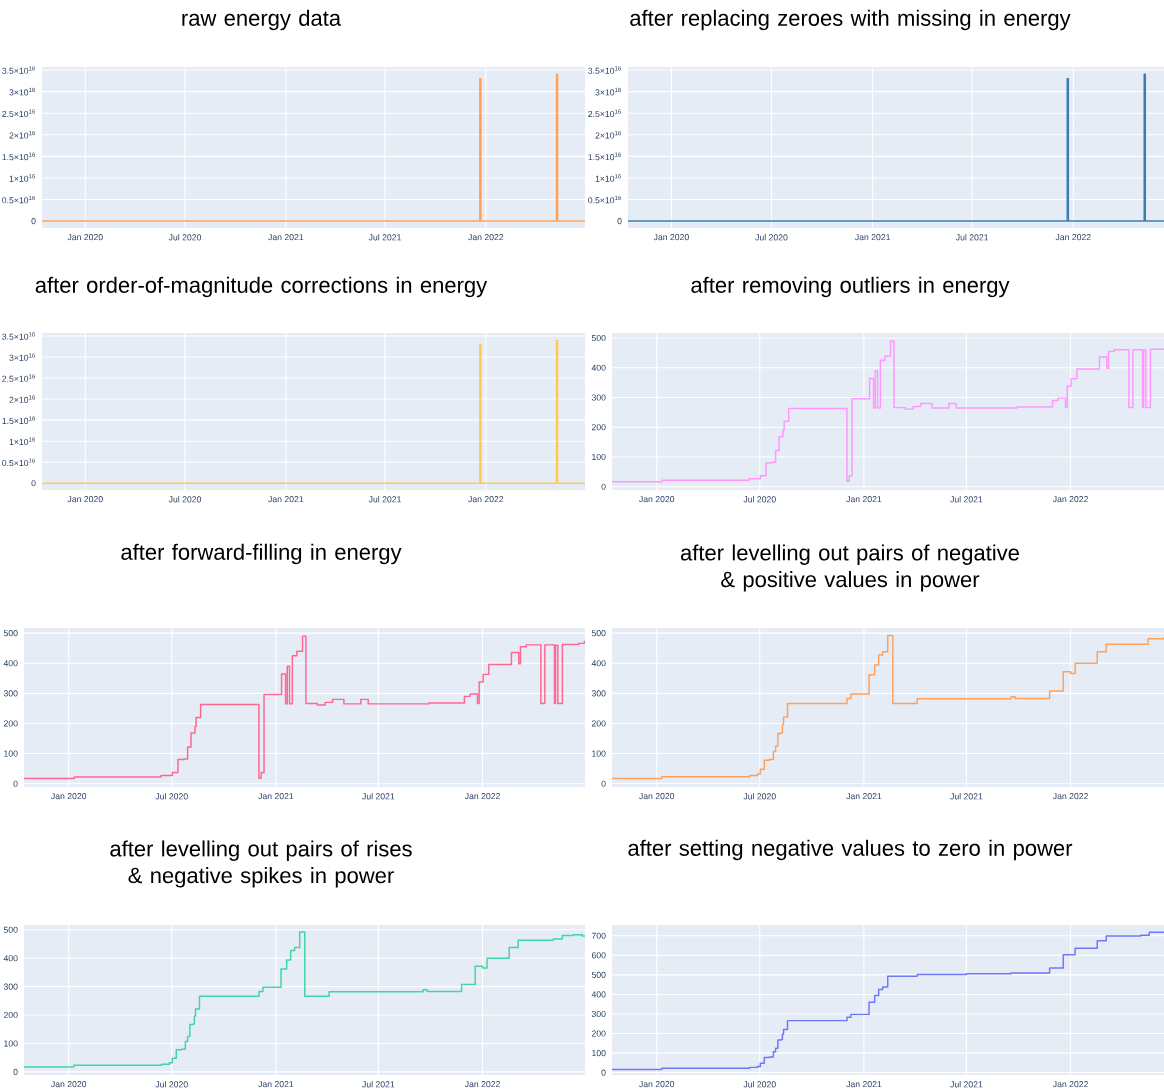 The image size is (1164, 1091). I want to click on y-tick-label: 600, so click(598, 955).